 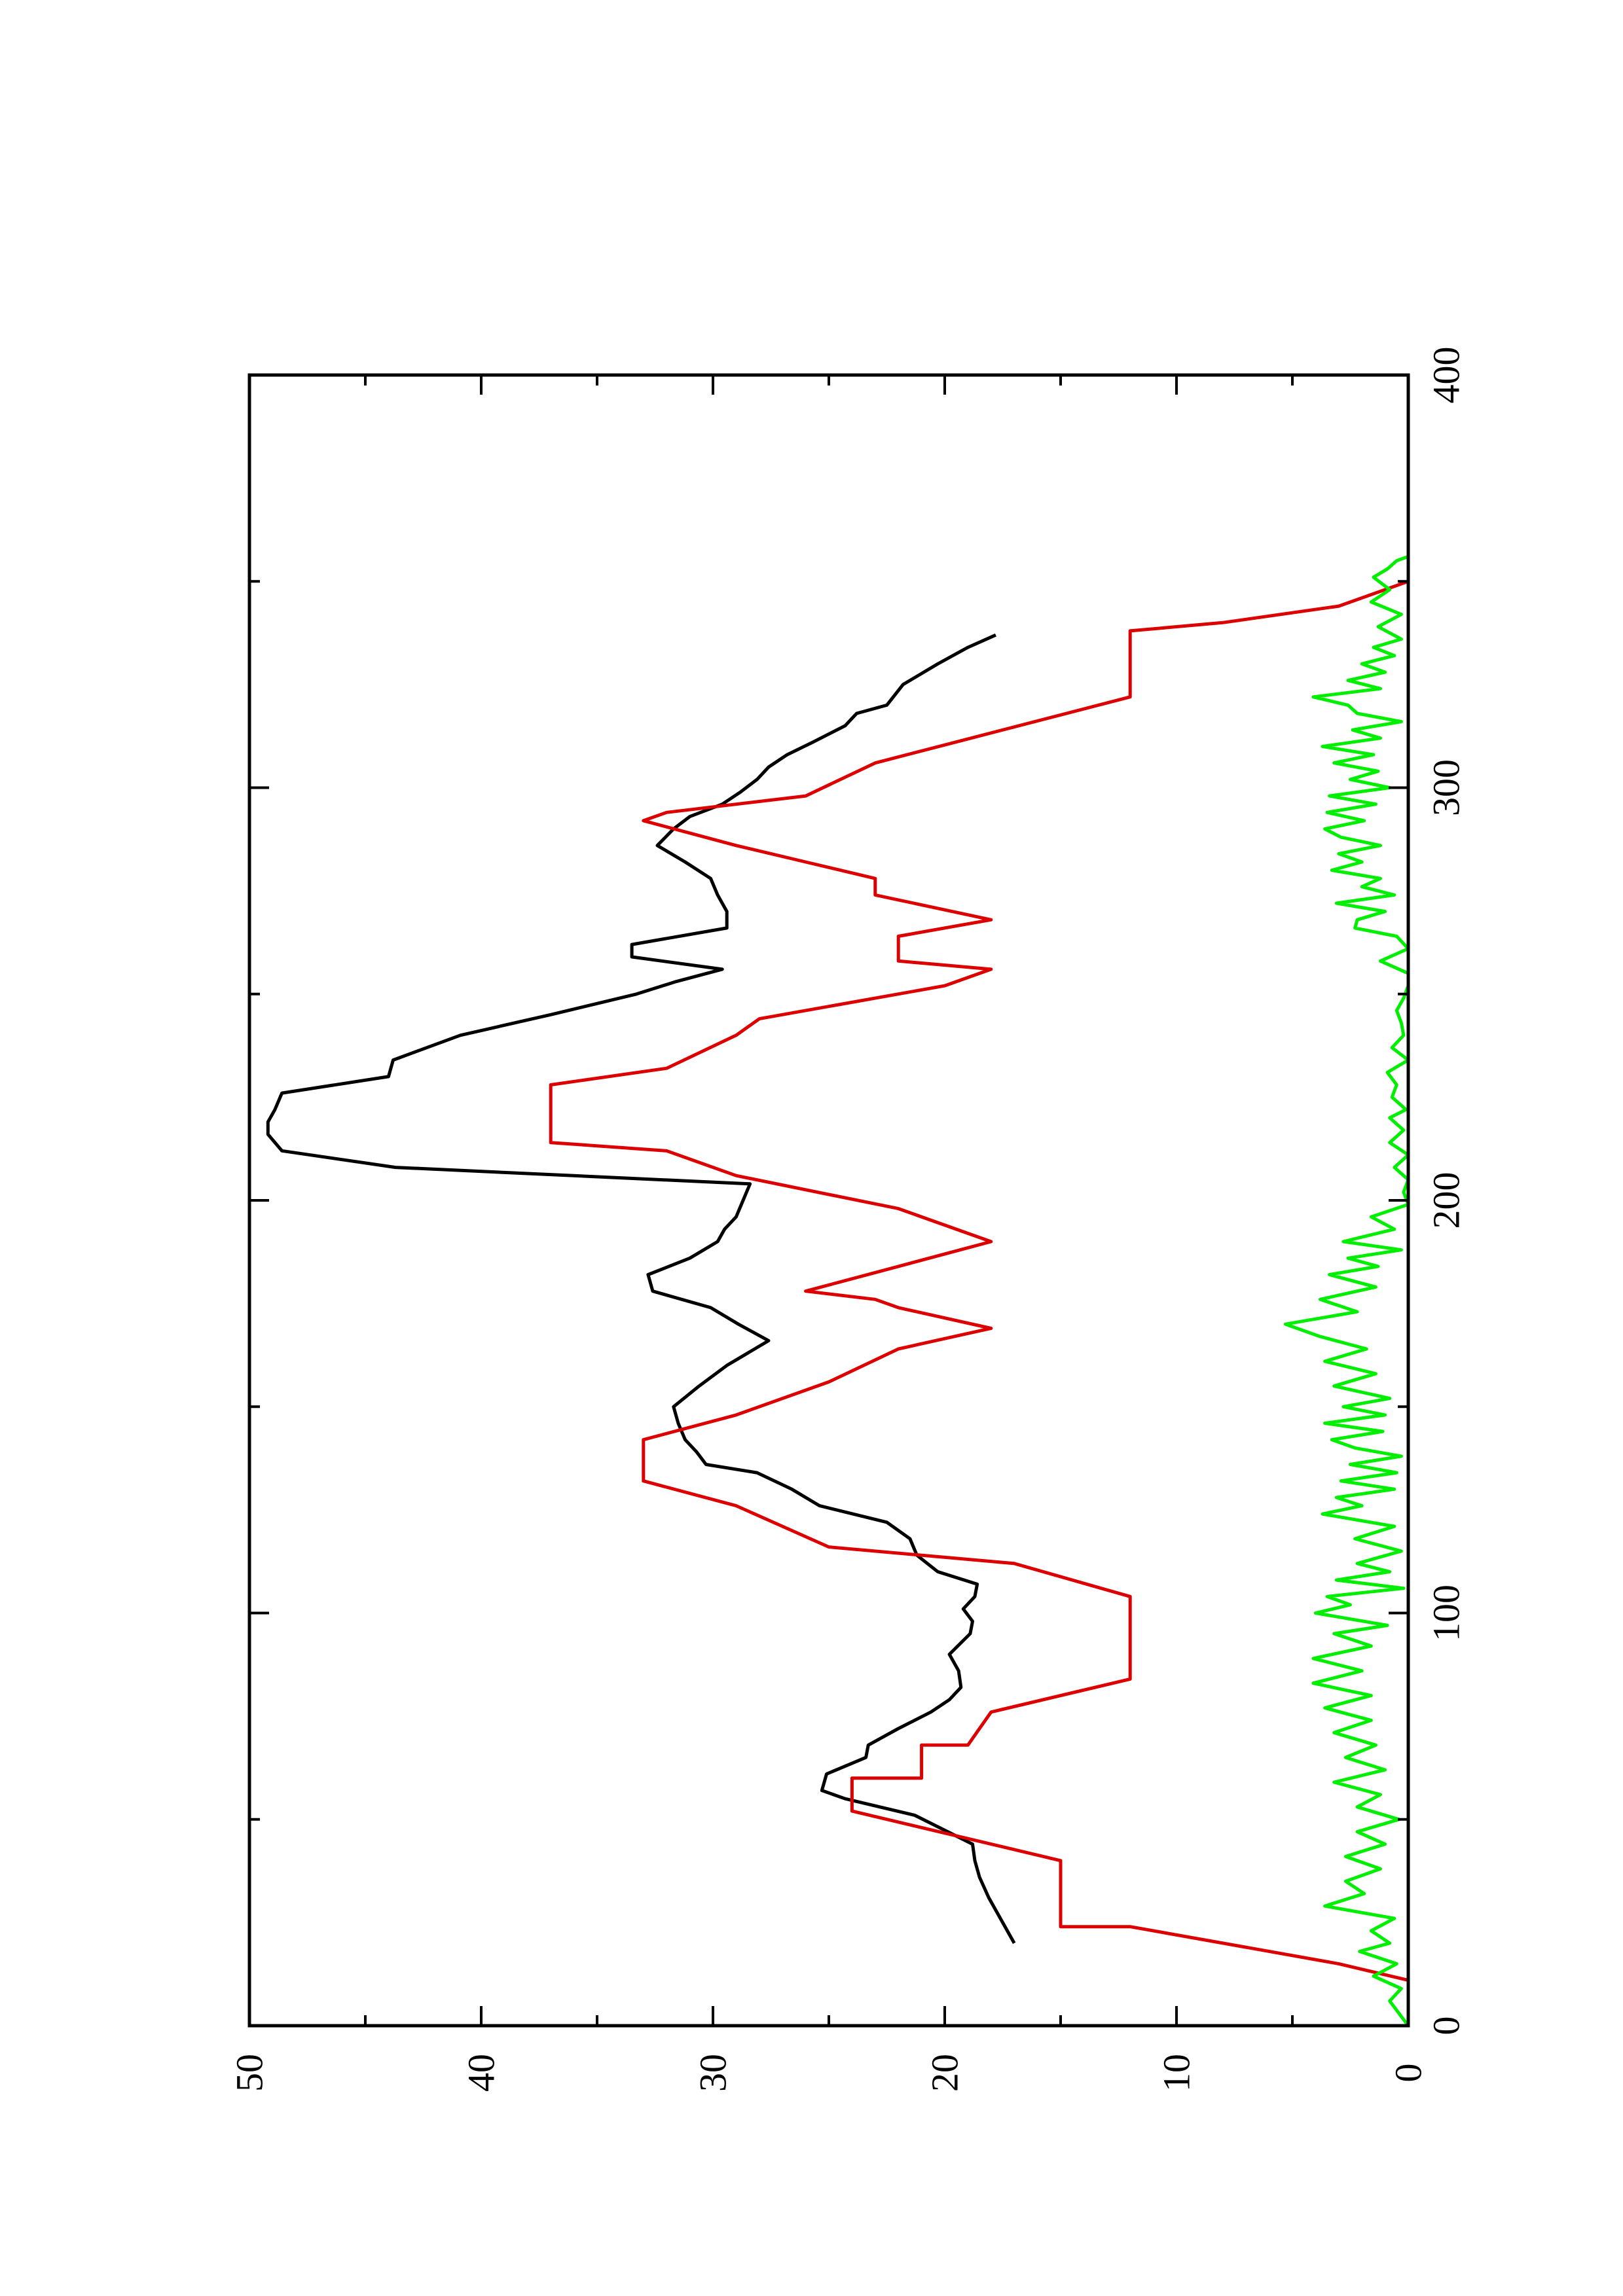 What do you see at coordinates (945, 2073) in the screenshot?
I see `y-tick-label: 20` at bounding box center [945, 2073].